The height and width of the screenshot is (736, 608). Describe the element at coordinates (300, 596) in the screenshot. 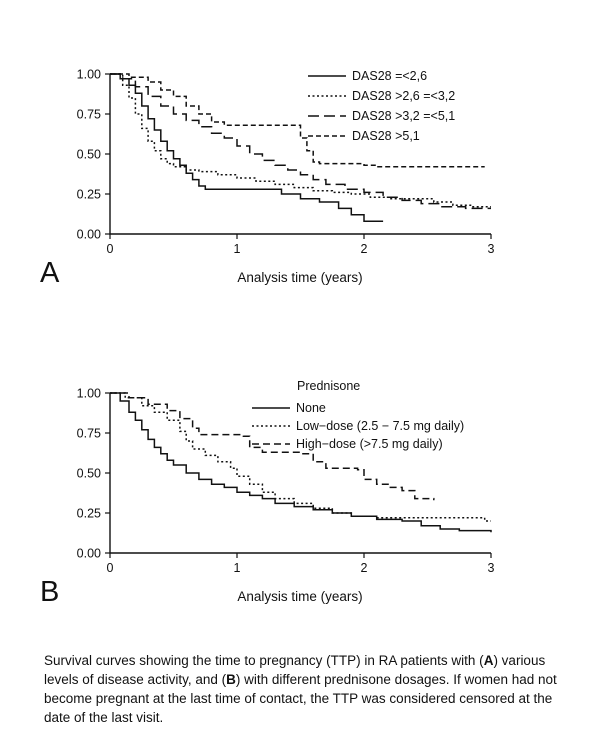

I see `panel-b-xaxis-title: Analysis time (years)` at that location.